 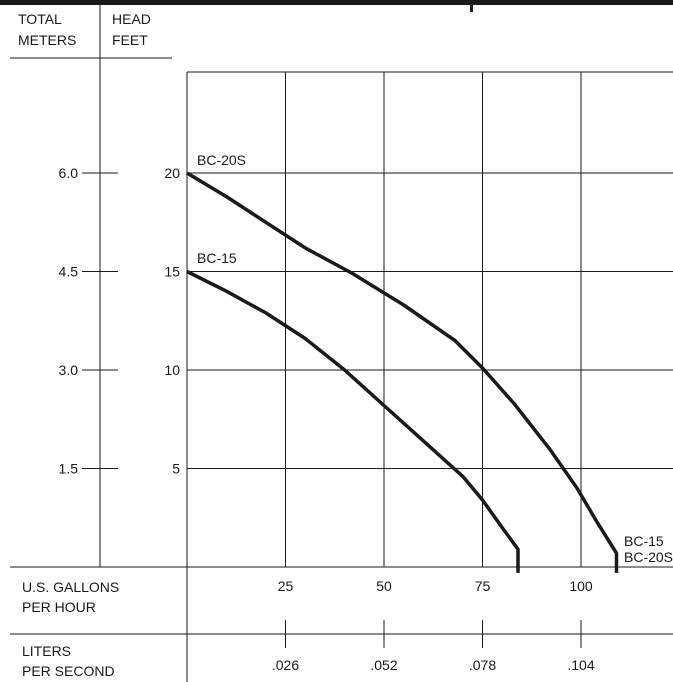 What do you see at coordinates (285, 665) in the screenshot?
I see `x-tick-lps-.026: .026` at bounding box center [285, 665].